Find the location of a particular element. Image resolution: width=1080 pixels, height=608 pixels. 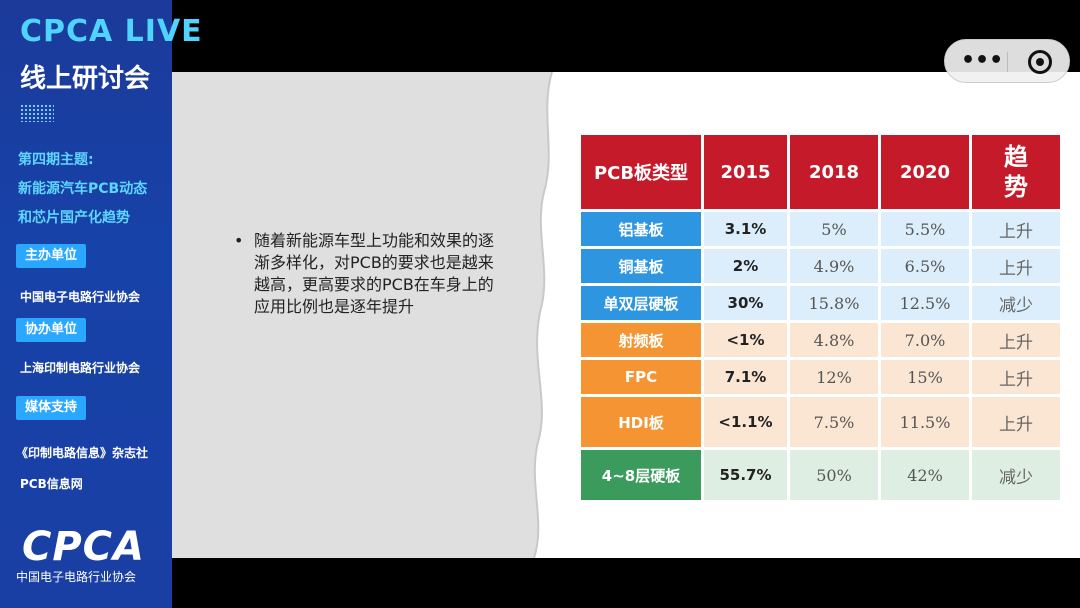

cell-type: 射频板 is located at coordinates (641, 340).